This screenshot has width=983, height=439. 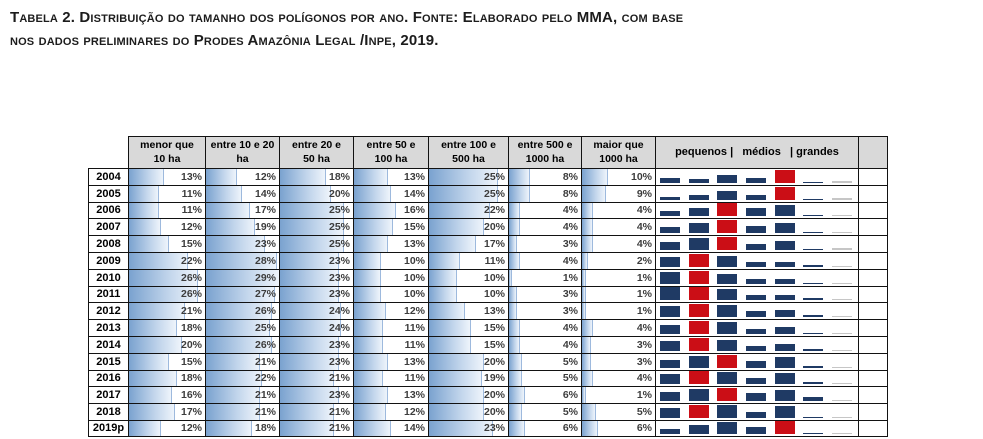 What do you see at coordinates (265, 344) in the screenshot?
I see `value-label: 26%` at bounding box center [265, 344].